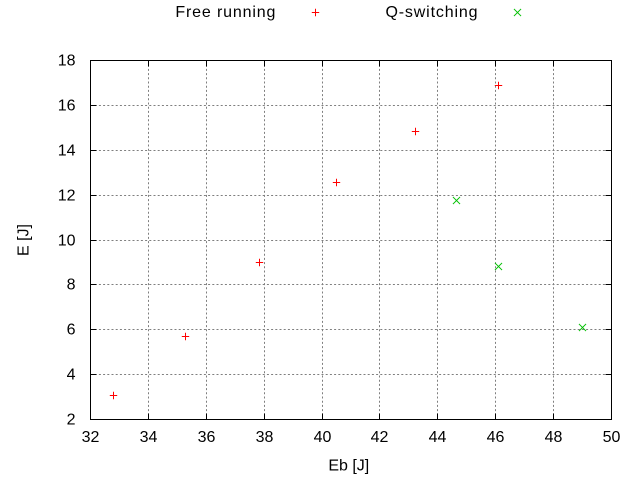  I want to click on svg-text: 10, so click(67, 241).